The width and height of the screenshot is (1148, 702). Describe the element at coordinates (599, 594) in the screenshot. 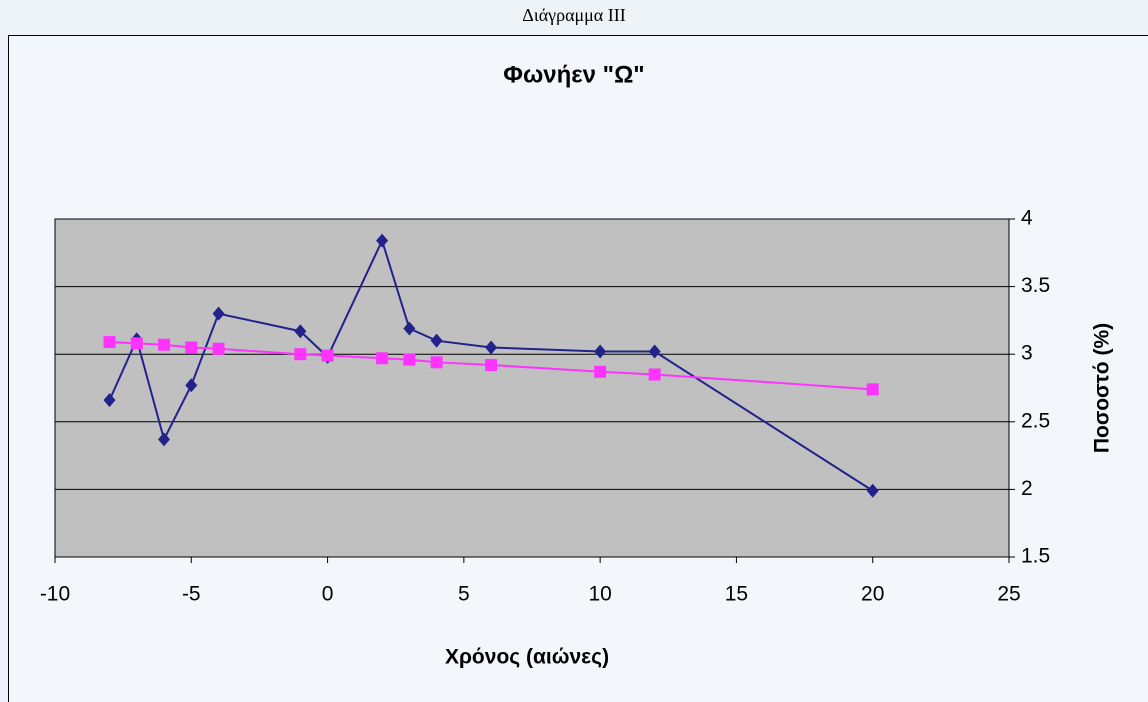

I see `x-tick-label: 10` at that location.